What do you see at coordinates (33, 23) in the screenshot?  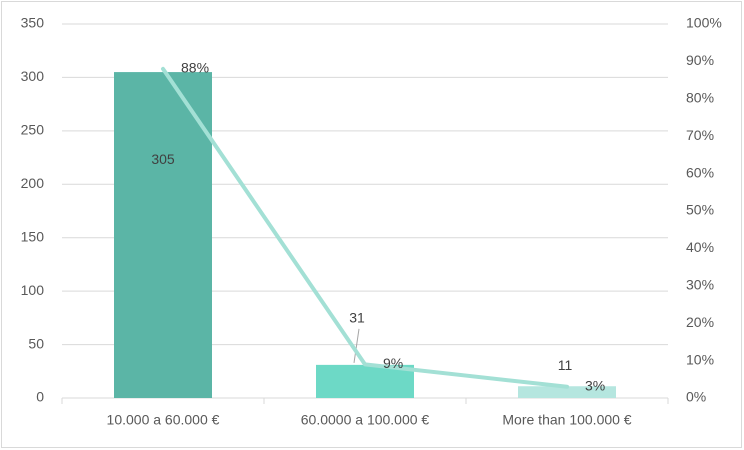 I see `y-tick-label: 350` at bounding box center [33, 23].